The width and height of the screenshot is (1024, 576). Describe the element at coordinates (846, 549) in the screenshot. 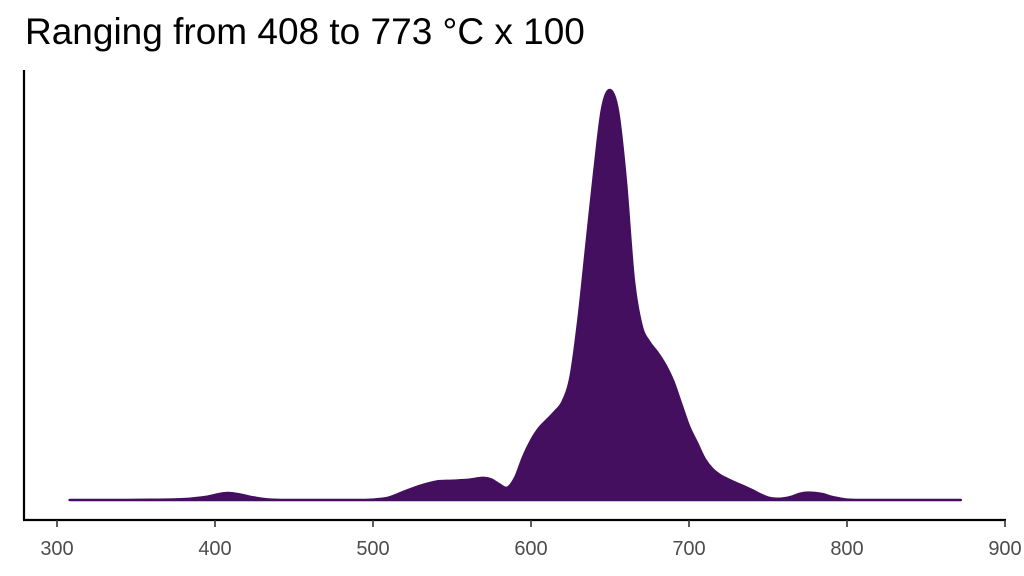

I see `x-tick-label: 800` at that location.